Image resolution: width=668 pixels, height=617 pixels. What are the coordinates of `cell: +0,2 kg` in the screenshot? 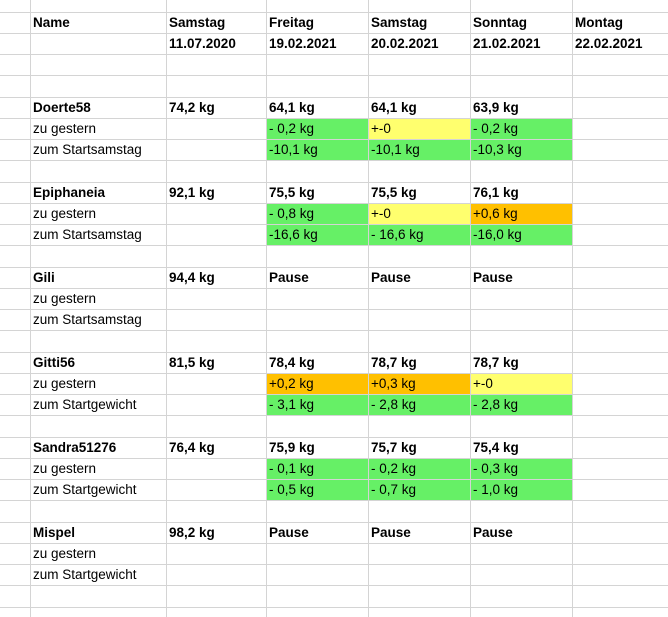 It's located at (317, 383).